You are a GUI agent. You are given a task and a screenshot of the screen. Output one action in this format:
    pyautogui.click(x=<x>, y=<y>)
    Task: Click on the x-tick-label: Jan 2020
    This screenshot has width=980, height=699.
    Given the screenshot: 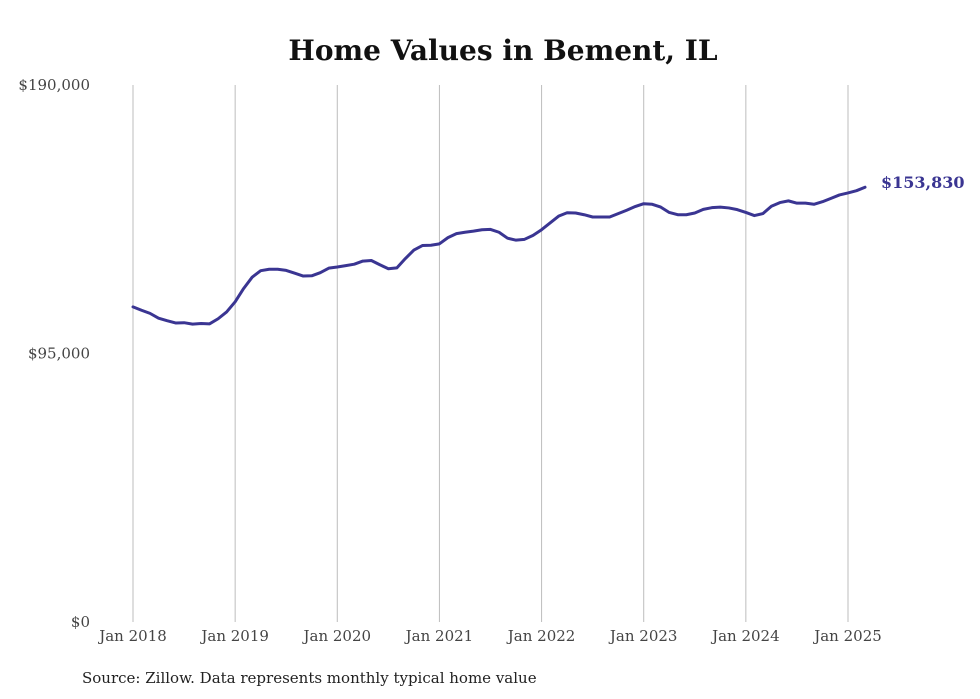 What is the action you would take?
    pyautogui.click(x=337, y=636)
    